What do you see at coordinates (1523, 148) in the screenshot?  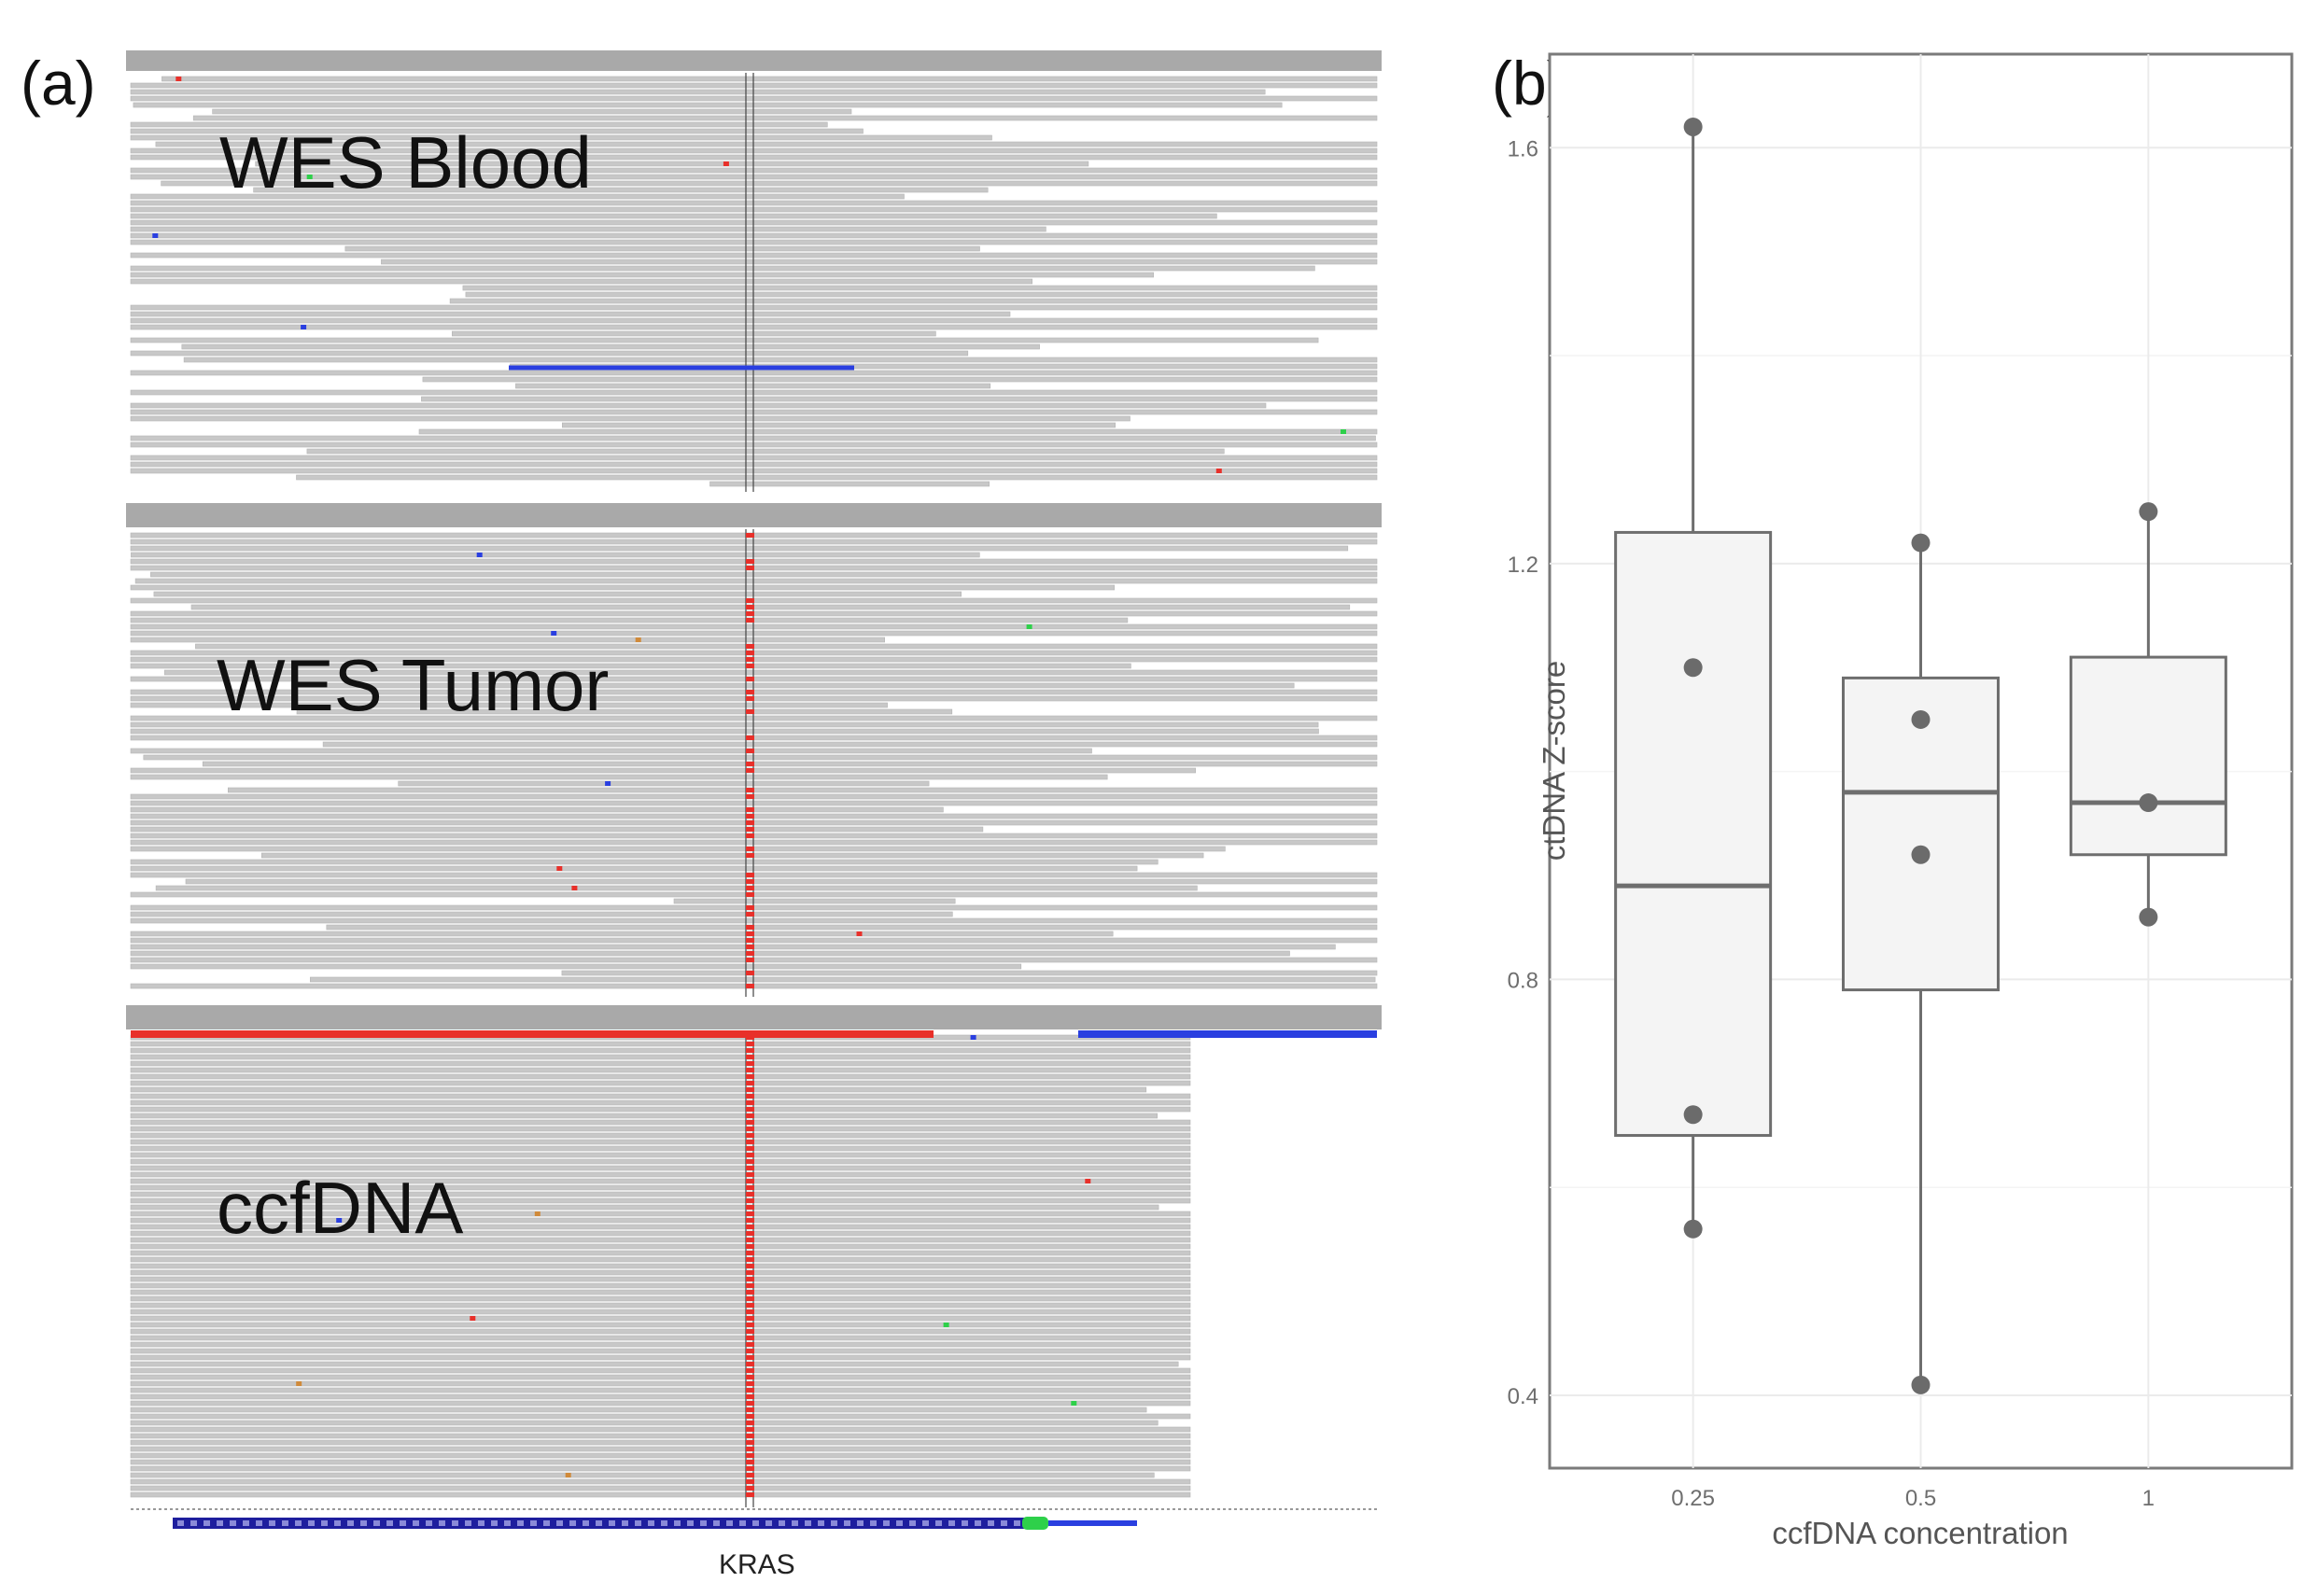 I see `y-tick-label: 1.6` at bounding box center [1523, 148].